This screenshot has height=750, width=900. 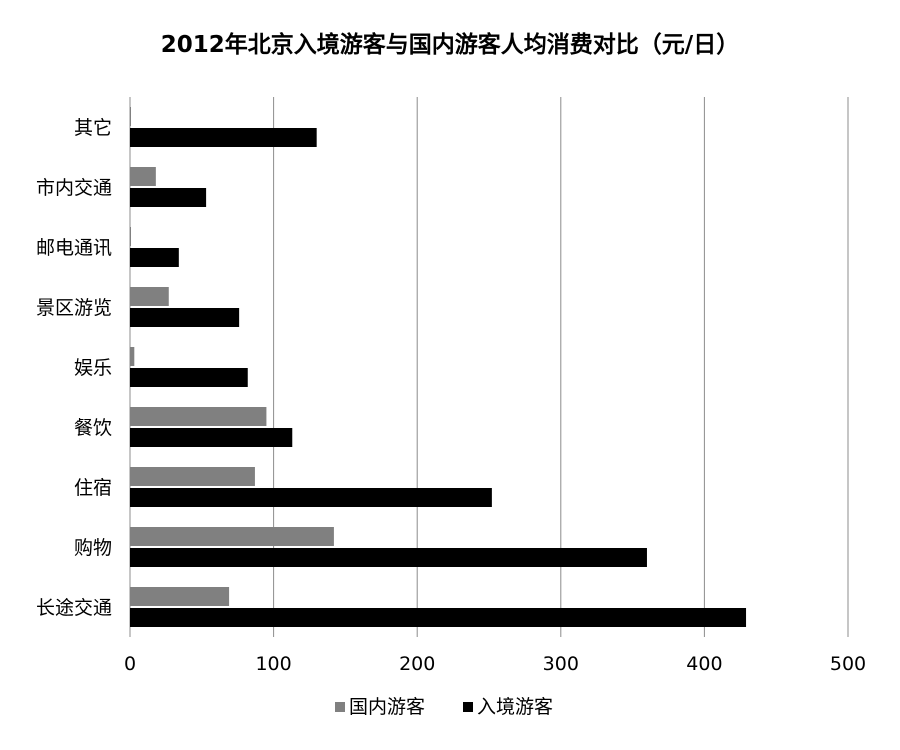 I want to click on legend-label-domestic: 国内游客, so click(x=387, y=707).